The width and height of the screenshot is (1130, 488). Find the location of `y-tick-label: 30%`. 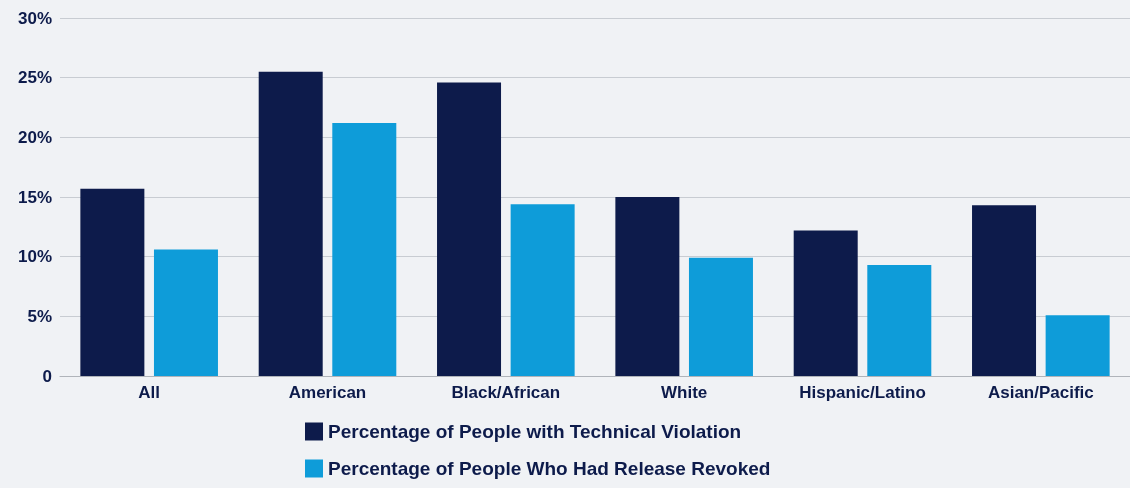

y-tick-label: 30% is located at coordinates (34, 18).